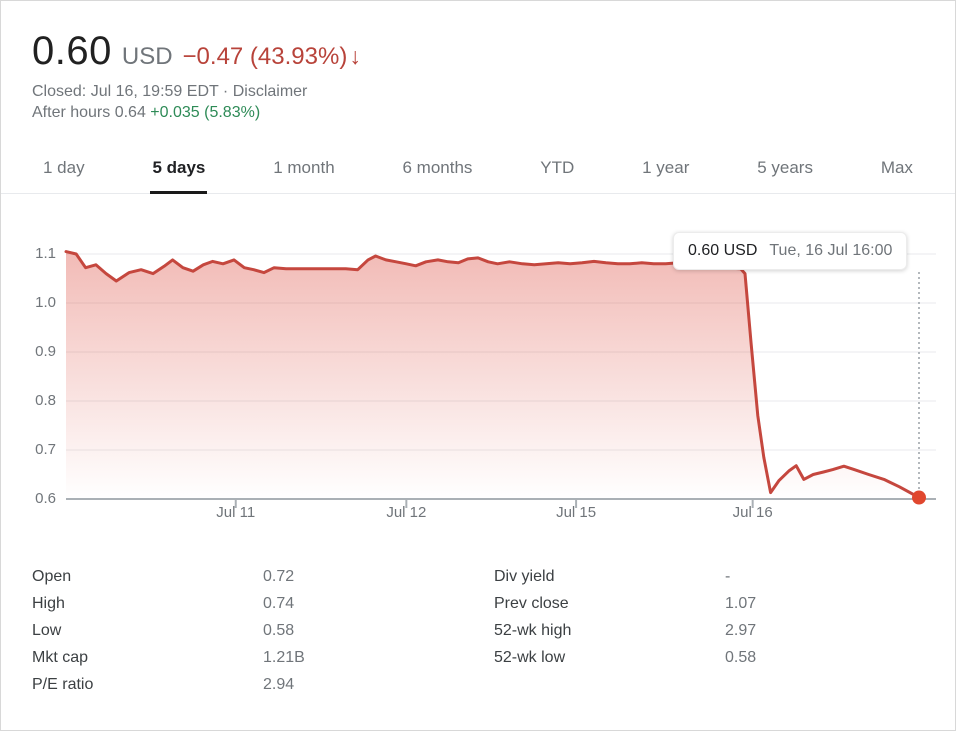  Describe the element at coordinates (530, 657) in the screenshot. I see `stat-label: 52-wk low` at that location.